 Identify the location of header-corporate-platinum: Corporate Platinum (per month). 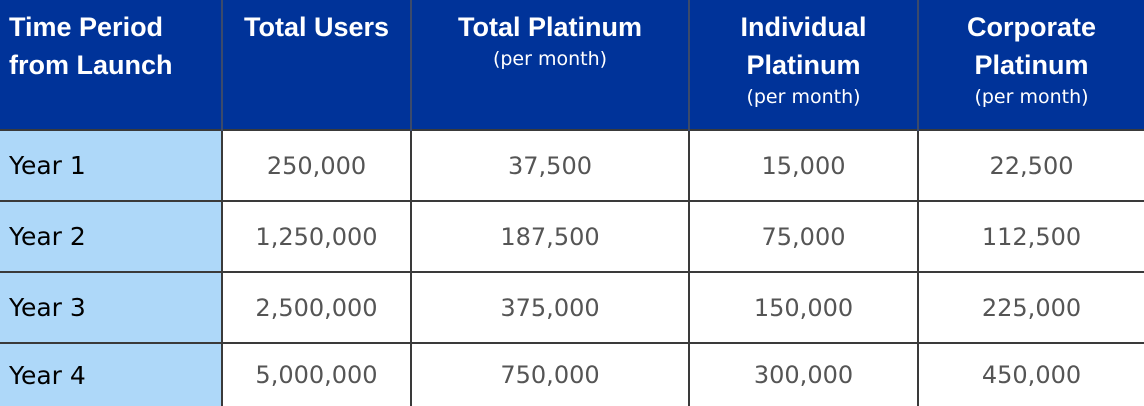
(1031, 65).